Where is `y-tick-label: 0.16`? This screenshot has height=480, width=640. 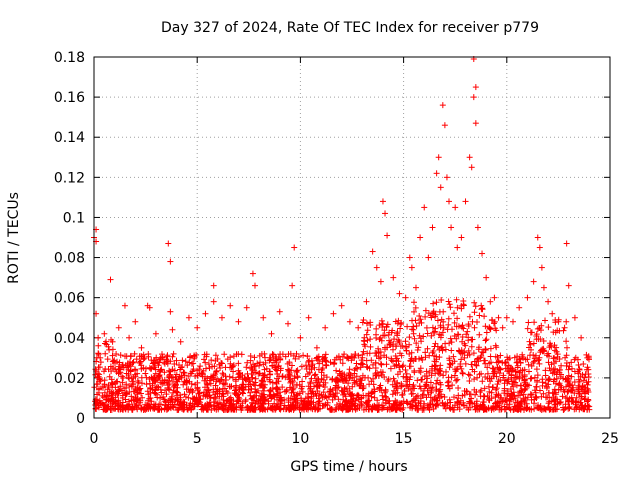
y-tick-label: 0.16 is located at coordinates (69, 98).